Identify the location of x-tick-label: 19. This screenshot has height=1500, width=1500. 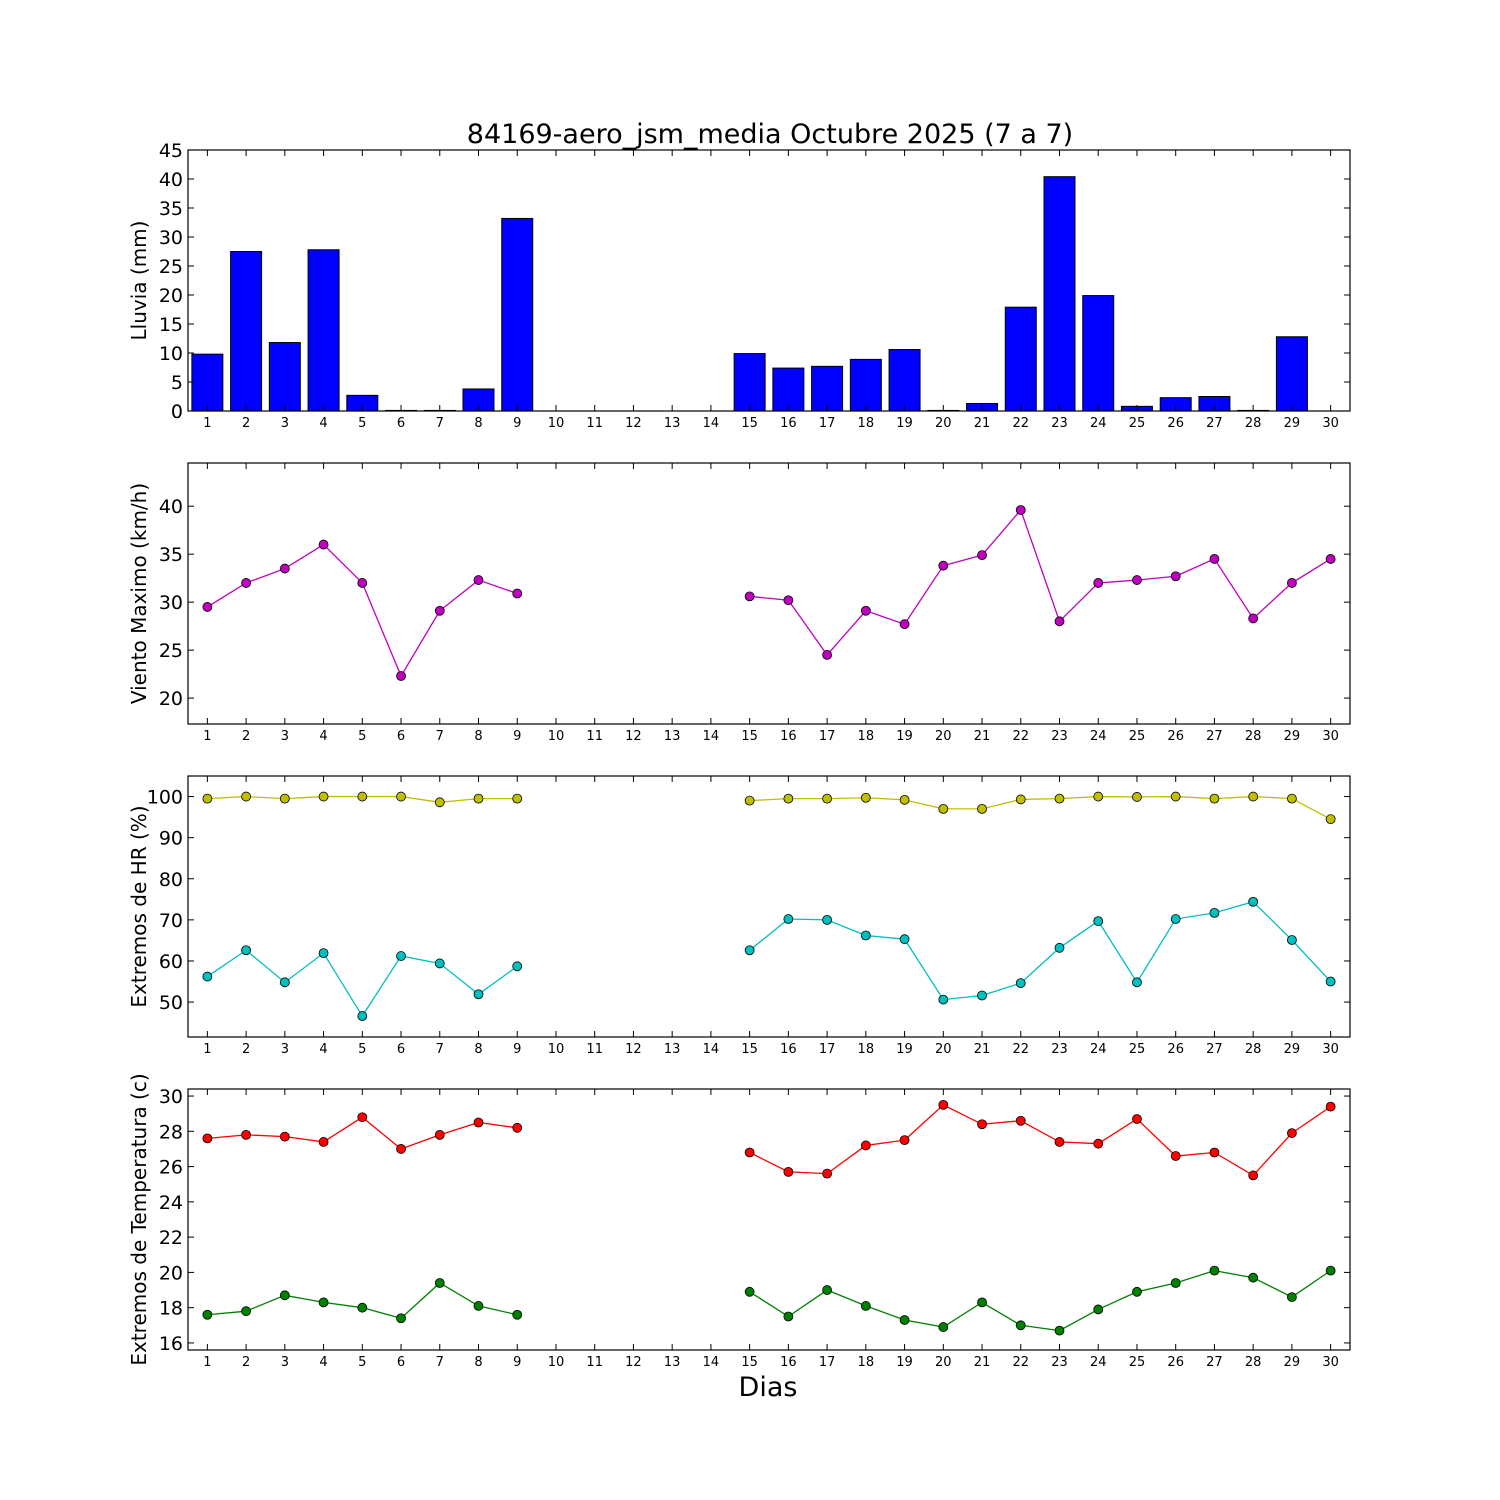
(904, 1362).